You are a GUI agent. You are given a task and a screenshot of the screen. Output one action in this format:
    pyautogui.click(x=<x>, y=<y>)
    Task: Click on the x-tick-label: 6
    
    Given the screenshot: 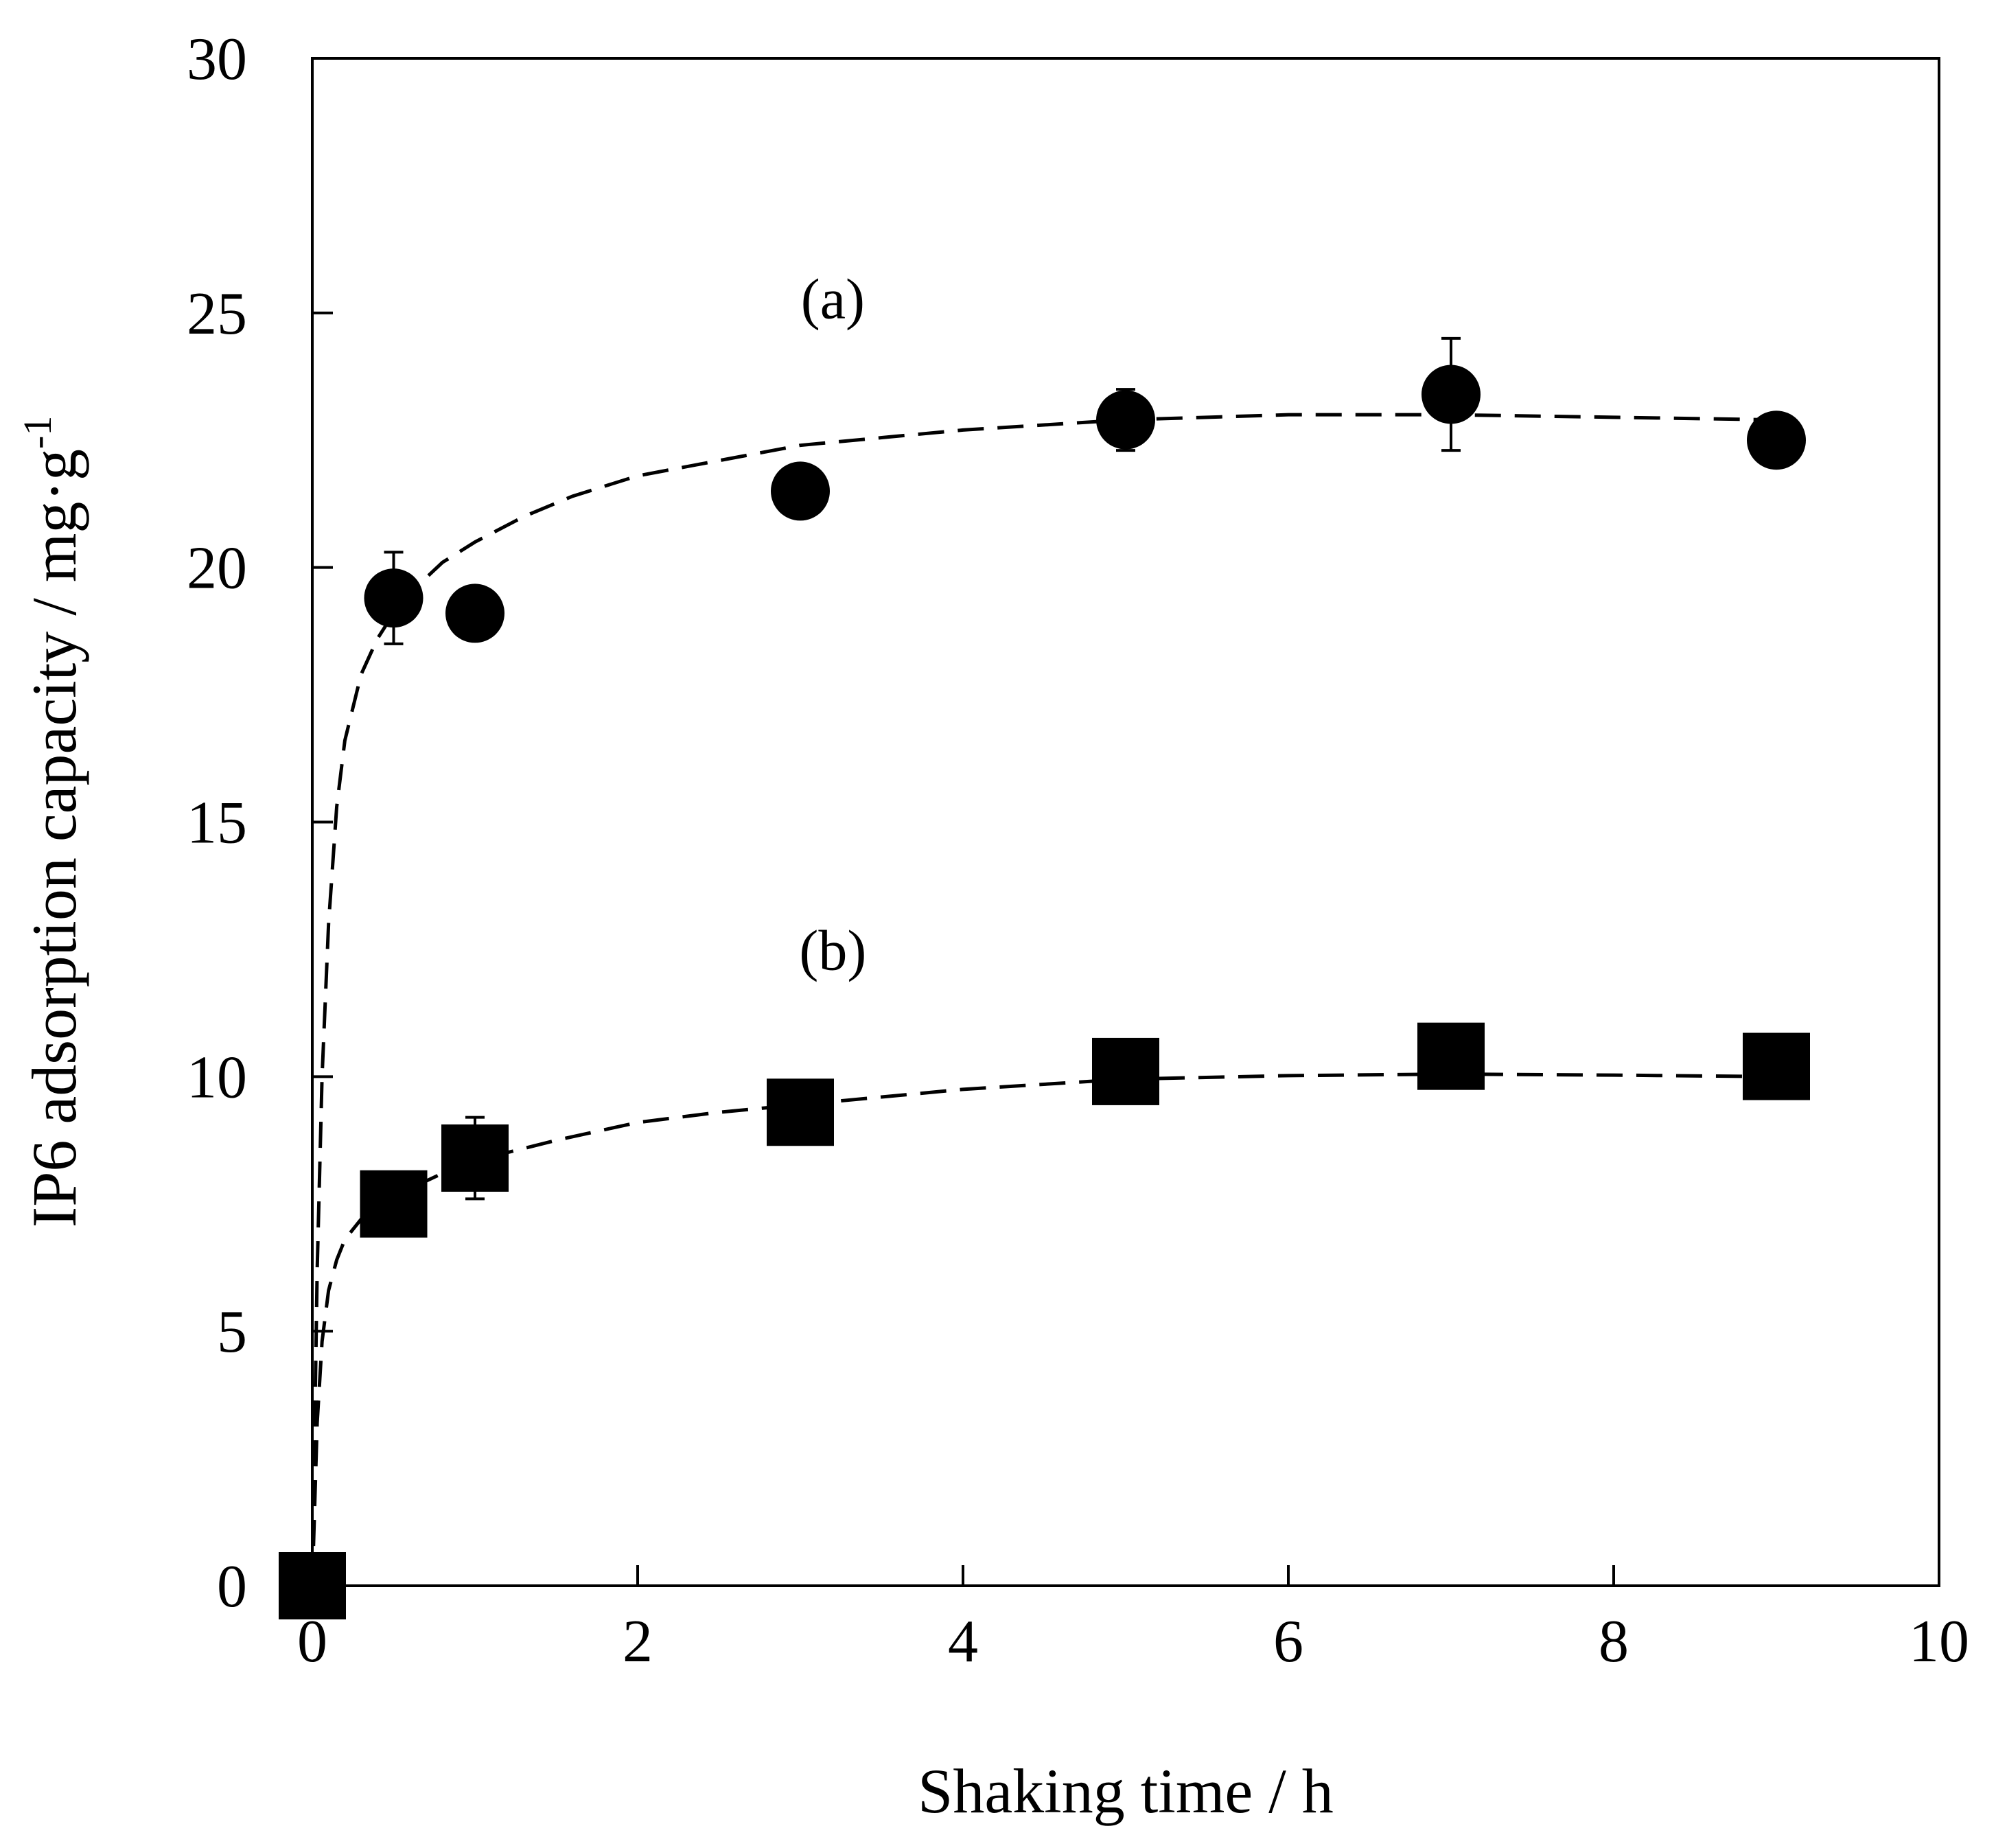 What is the action you would take?
    pyautogui.click(x=1288, y=1641)
    